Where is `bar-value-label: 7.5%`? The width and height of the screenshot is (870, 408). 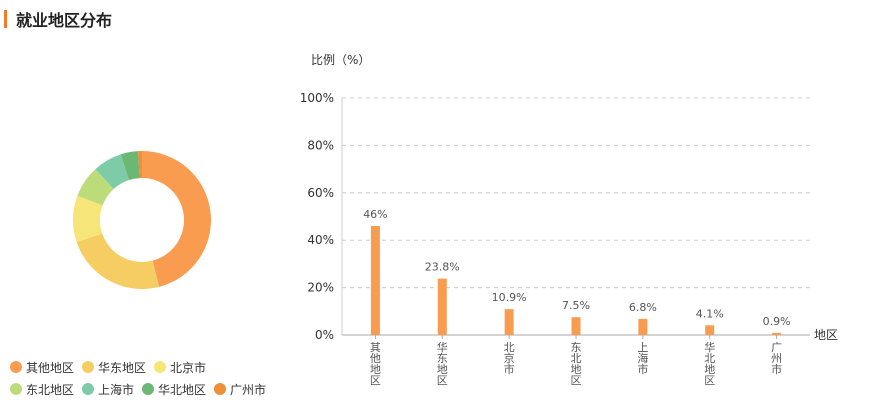
bar-value-label: 7.5% is located at coordinates (576, 305).